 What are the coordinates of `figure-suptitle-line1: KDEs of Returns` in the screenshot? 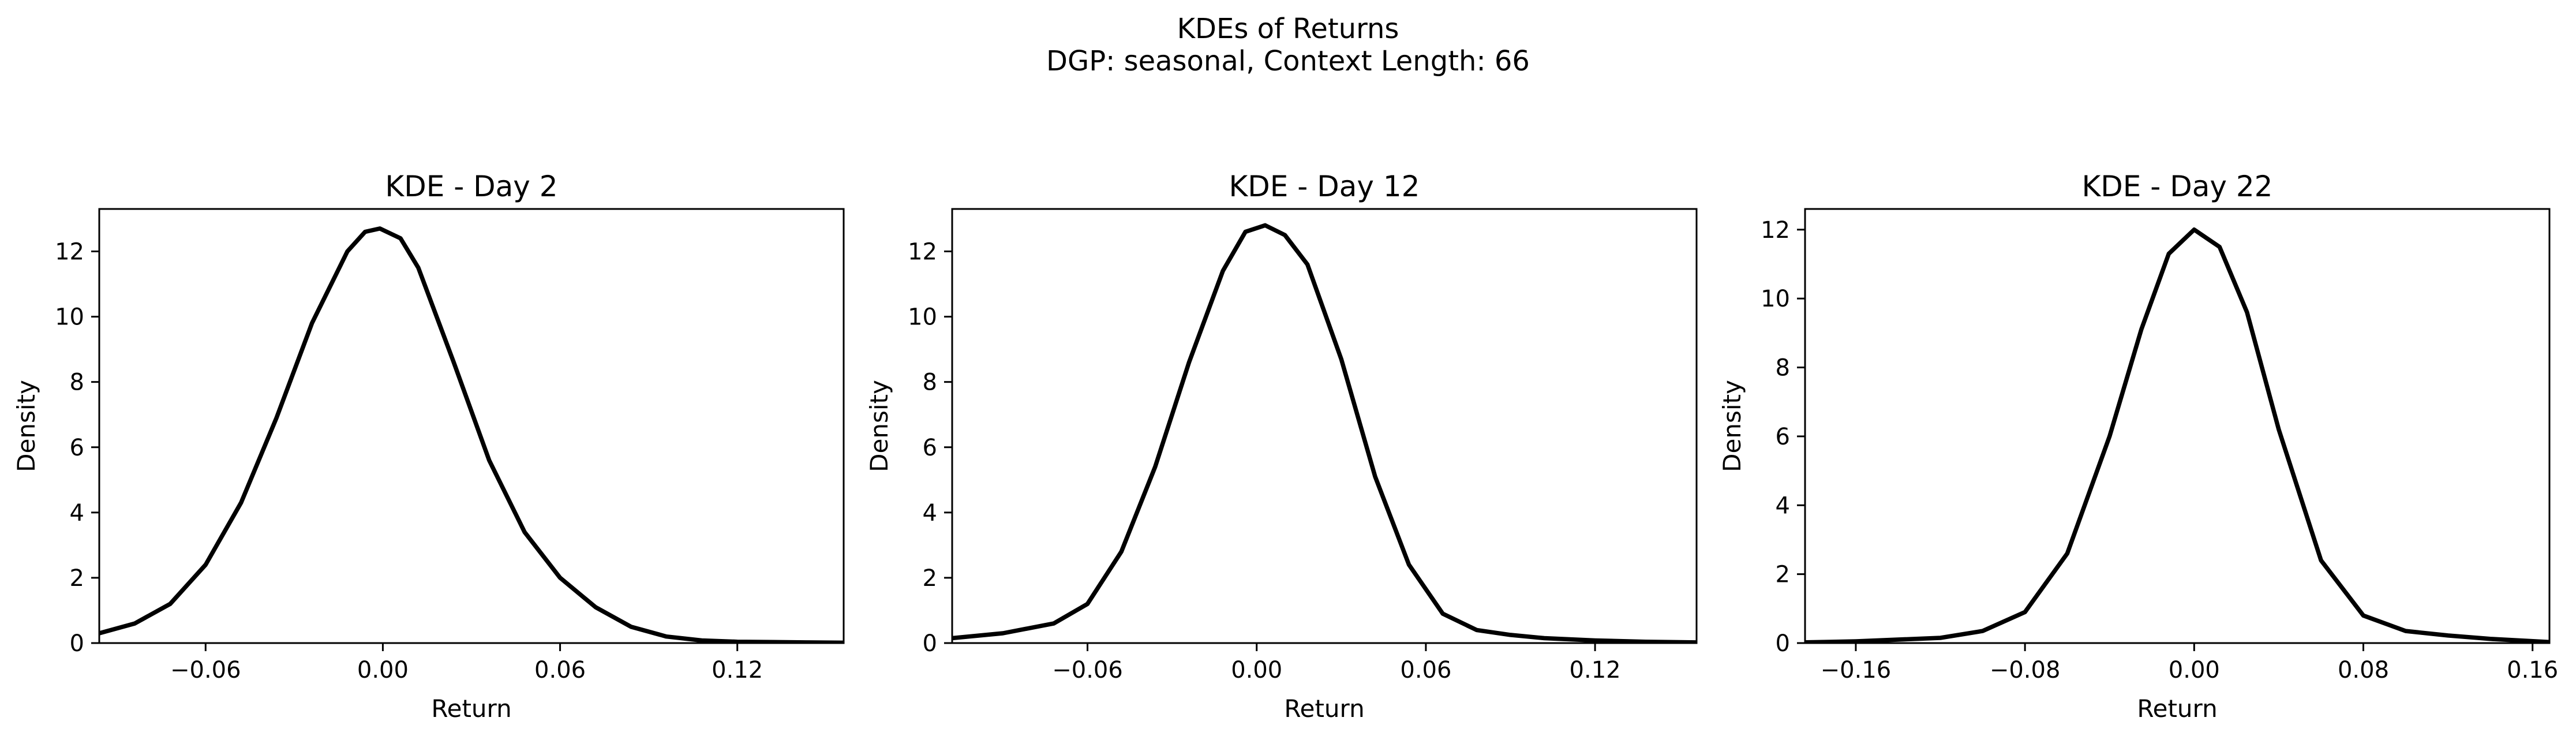 It's located at (1288, 29).